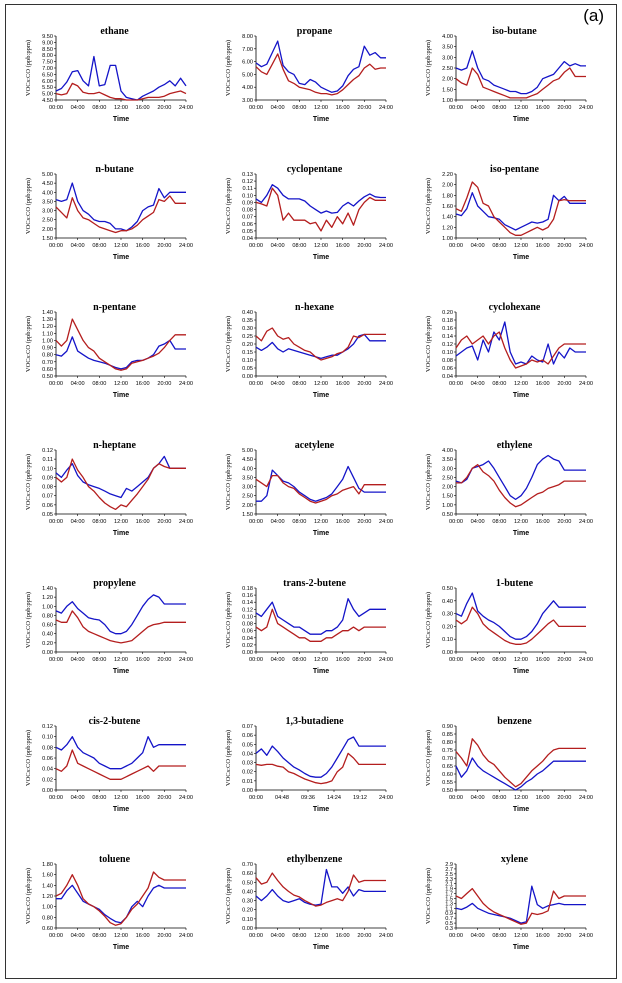 The height and width of the screenshot is (983, 622). What do you see at coordinates (248, 189) in the screenshot?
I see `y-tick-label: 0.11` at bounding box center [248, 189].